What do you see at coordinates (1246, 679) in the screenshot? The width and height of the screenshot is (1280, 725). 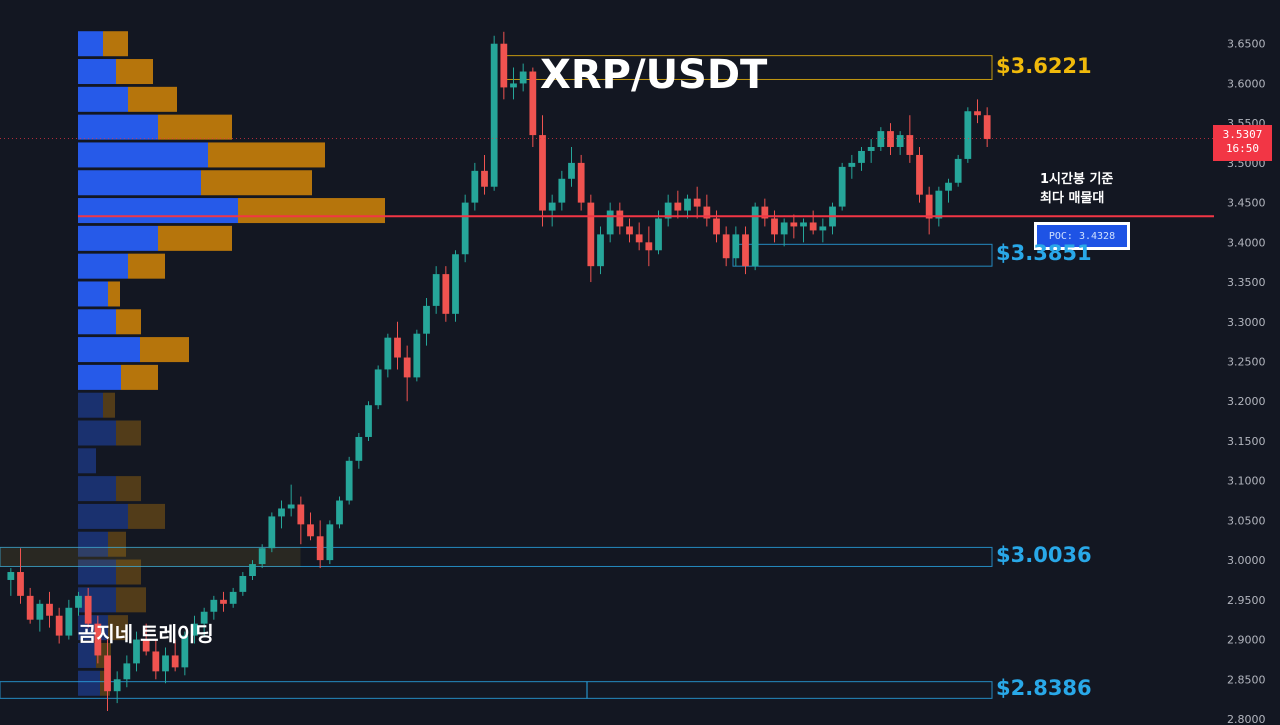 I see `y-tick-label: 2.8500` at bounding box center [1246, 679].